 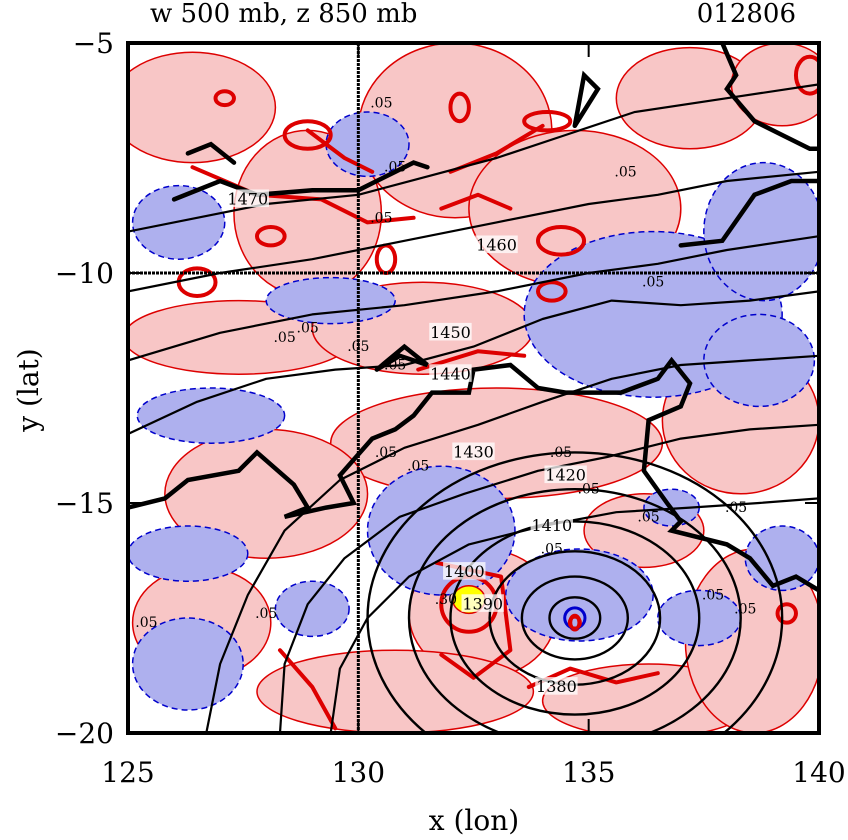 I want to click on low-ring-contour, so click(x=575, y=618).